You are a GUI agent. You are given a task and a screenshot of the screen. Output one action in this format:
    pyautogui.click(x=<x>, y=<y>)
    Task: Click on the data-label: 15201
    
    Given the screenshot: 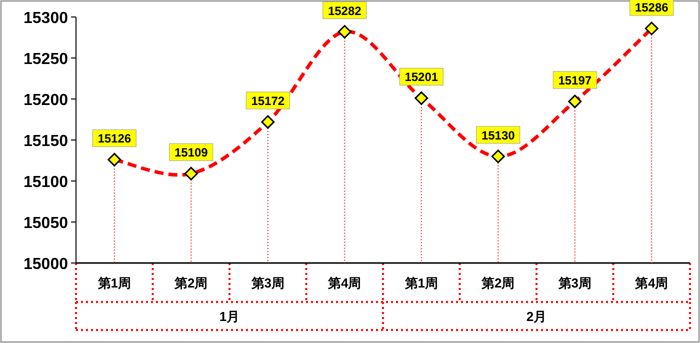 What is the action you would take?
    pyautogui.click(x=421, y=77)
    